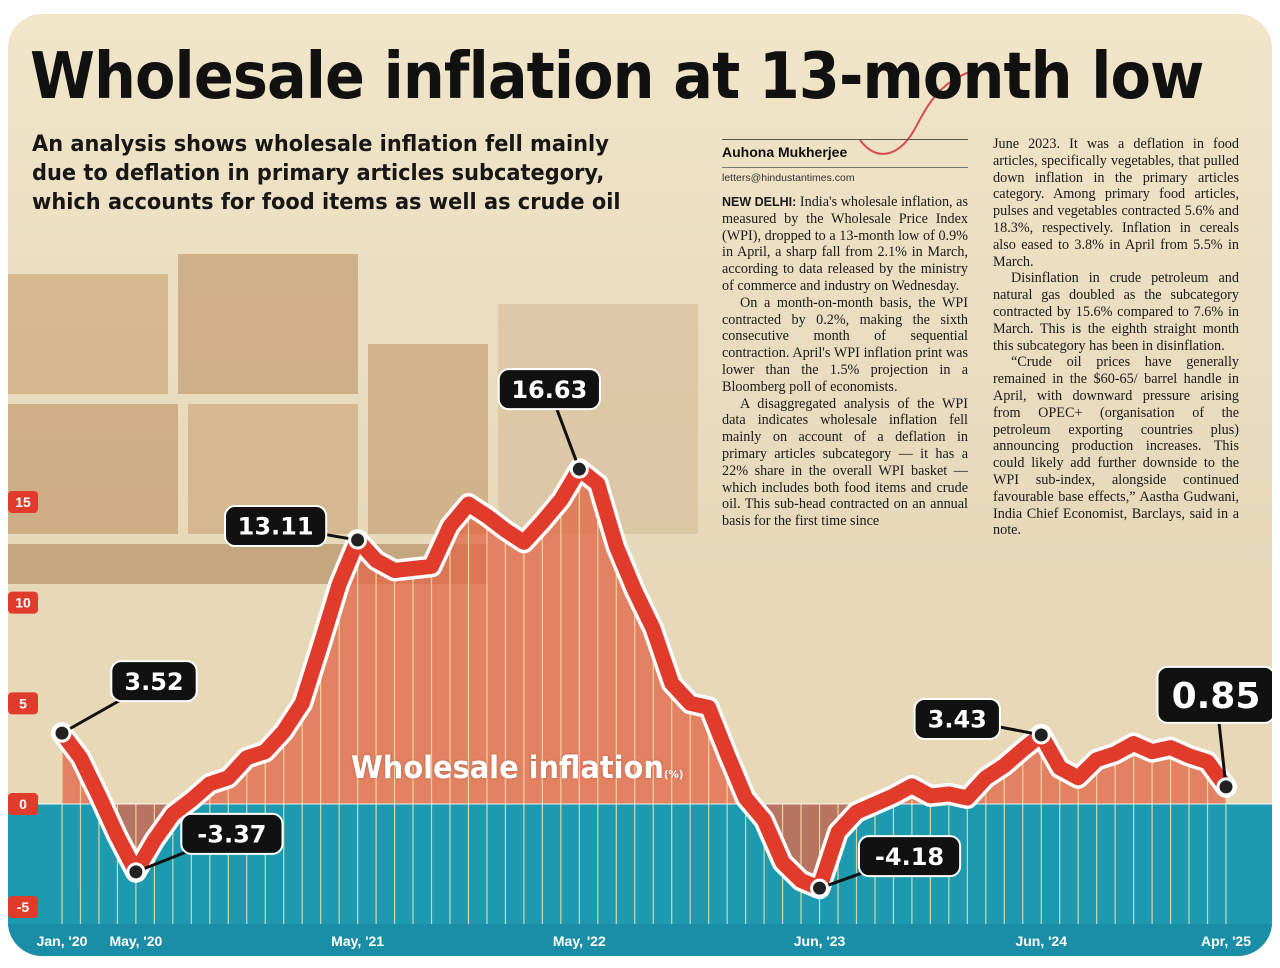  I want to click on callout-label: 16.63, so click(549, 390).